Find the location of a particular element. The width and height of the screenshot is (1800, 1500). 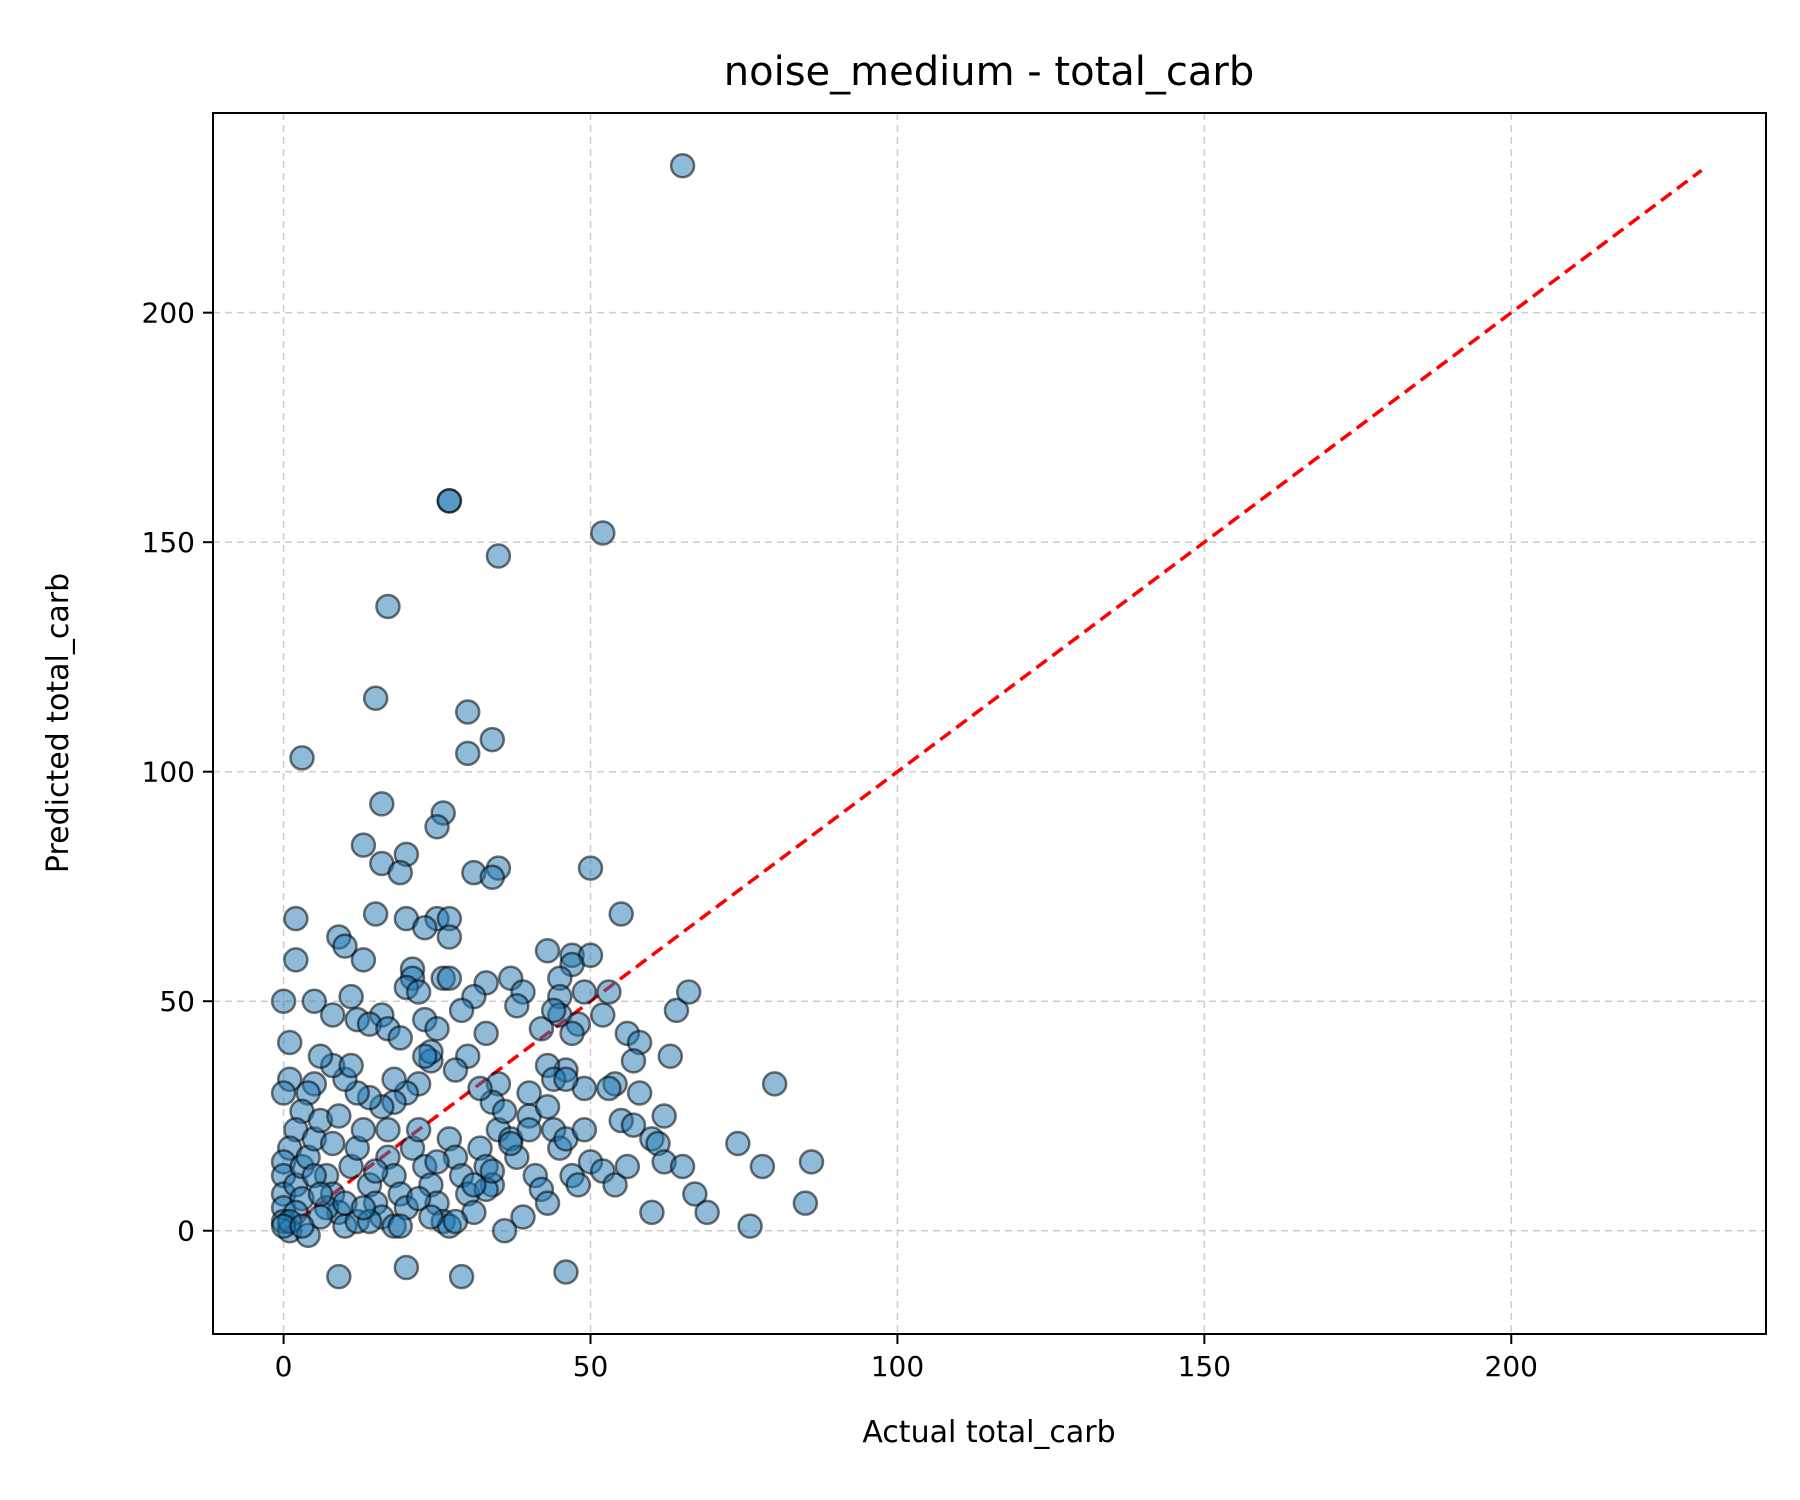

y-tick-label: 200 is located at coordinates (168, 313).